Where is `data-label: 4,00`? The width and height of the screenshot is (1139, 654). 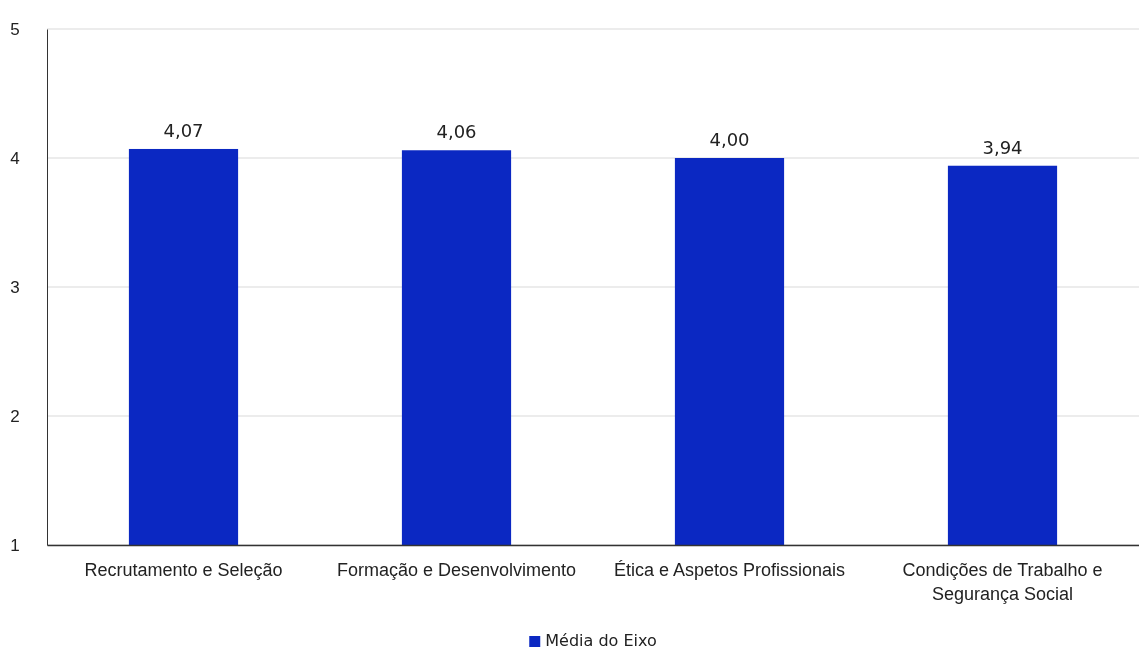 data-label: 4,00 is located at coordinates (729, 139).